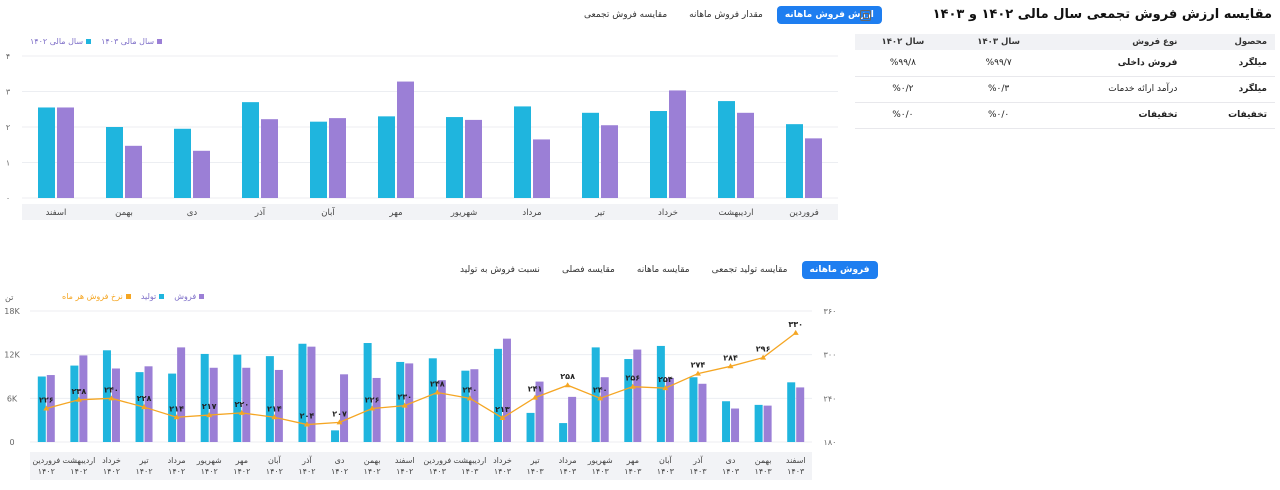  I want to click on legend-label: سال مالی ۱۴۰۲, so click(57, 41).